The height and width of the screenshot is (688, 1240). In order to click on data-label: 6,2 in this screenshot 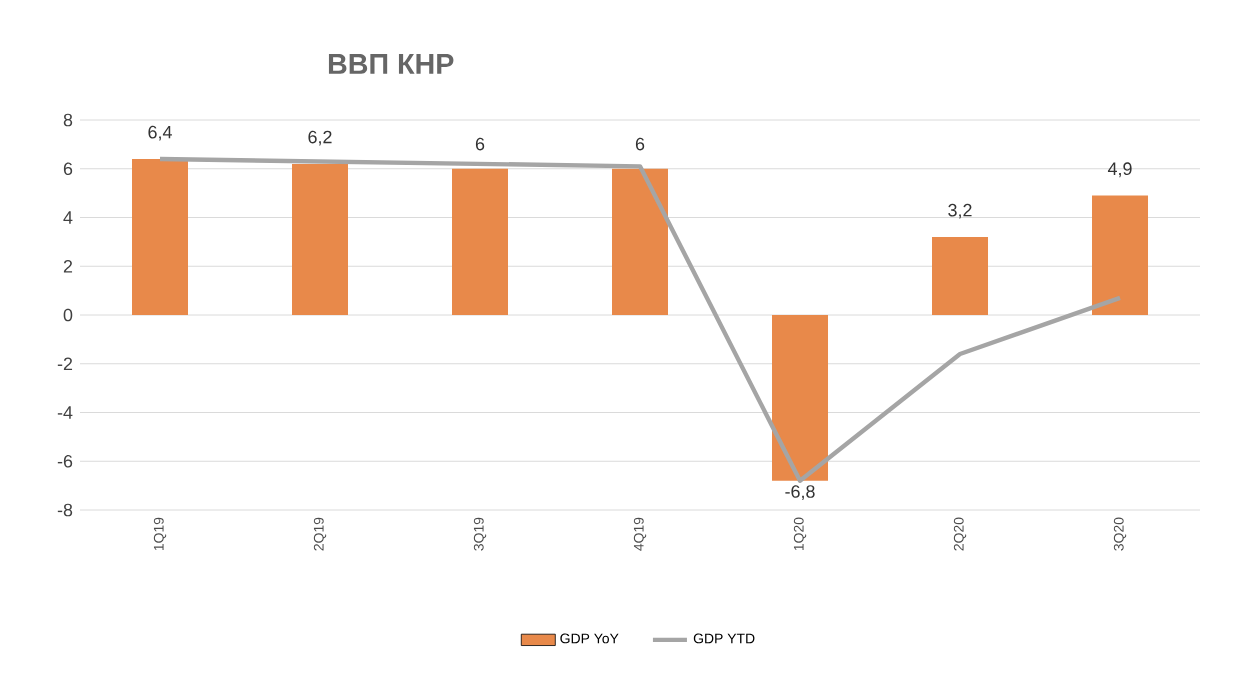, I will do `click(320, 138)`.